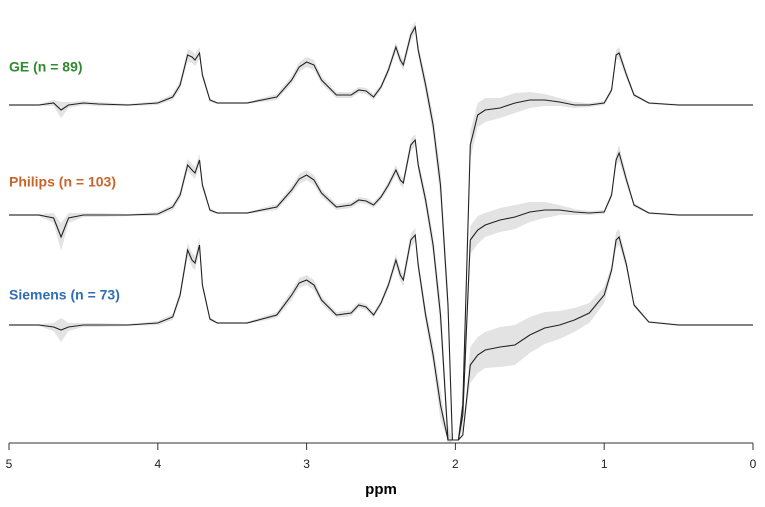  I want to click on x-tick-label: 0, so click(753, 464).